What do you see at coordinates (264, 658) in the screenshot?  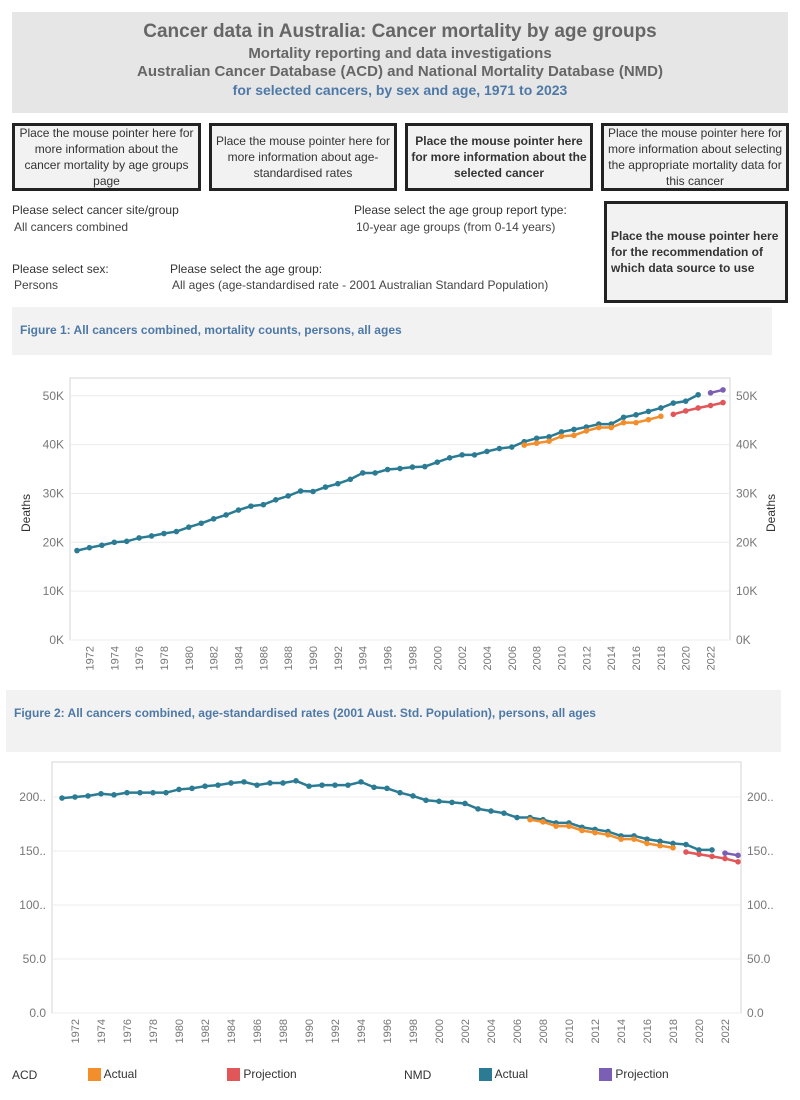 I see `x-tick-label: 1986` at bounding box center [264, 658].